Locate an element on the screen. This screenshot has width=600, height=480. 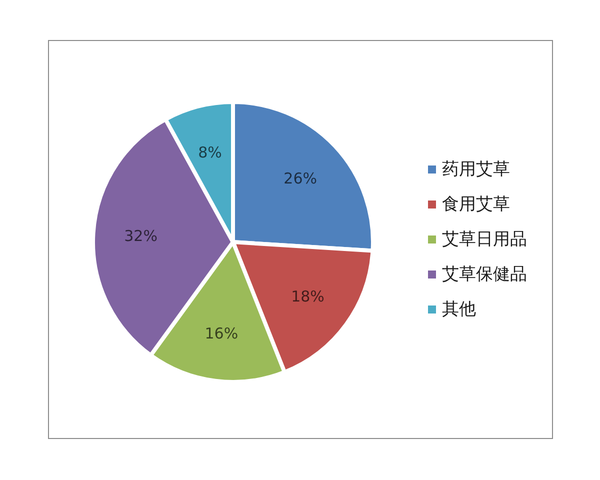
data-label: 26% is located at coordinates (301, 179).